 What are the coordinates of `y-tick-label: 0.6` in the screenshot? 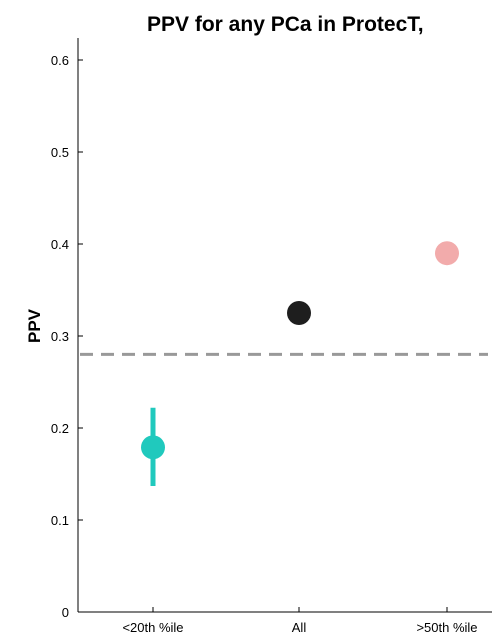 It's located at (60, 60).